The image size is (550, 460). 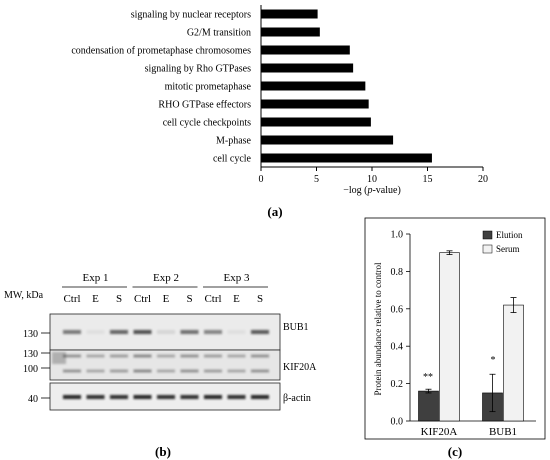 What do you see at coordinates (372, 190) in the screenshot?
I see `panel-a-x-axis-label: −log (p-value)` at bounding box center [372, 190].